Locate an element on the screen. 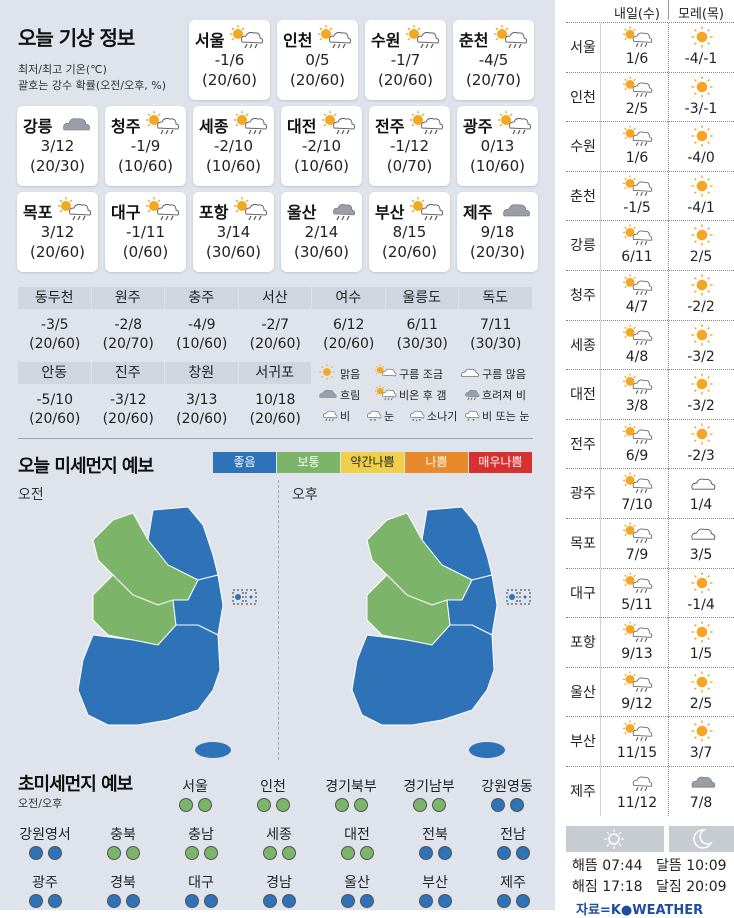 The height and width of the screenshot is (918, 734). table-header-cell: 동두천 is located at coordinates (54, 298).